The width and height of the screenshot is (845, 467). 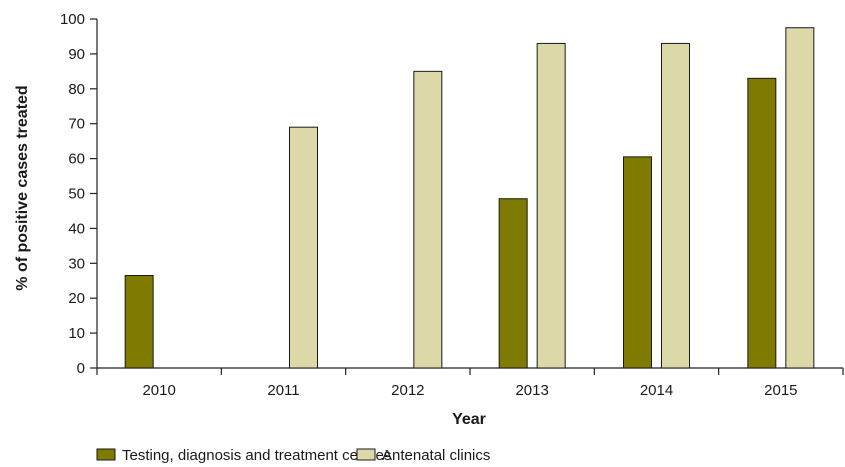 What do you see at coordinates (256, 455) in the screenshot?
I see `legend-label: Testing, diagnosis and treatment centres` at bounding box center [256, 455].